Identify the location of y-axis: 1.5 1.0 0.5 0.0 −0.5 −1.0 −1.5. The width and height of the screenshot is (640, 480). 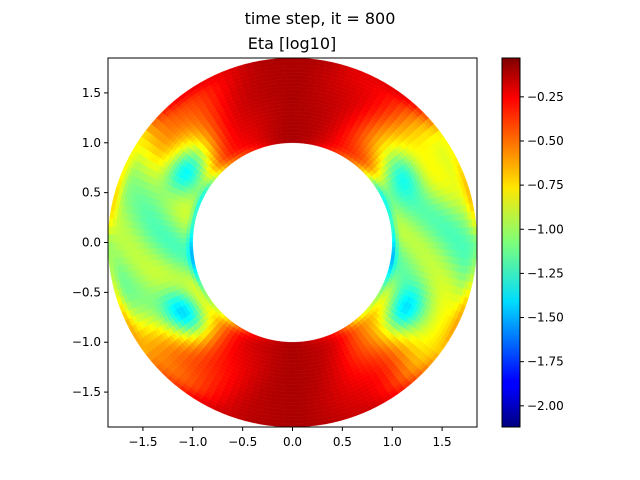
(90, 242).